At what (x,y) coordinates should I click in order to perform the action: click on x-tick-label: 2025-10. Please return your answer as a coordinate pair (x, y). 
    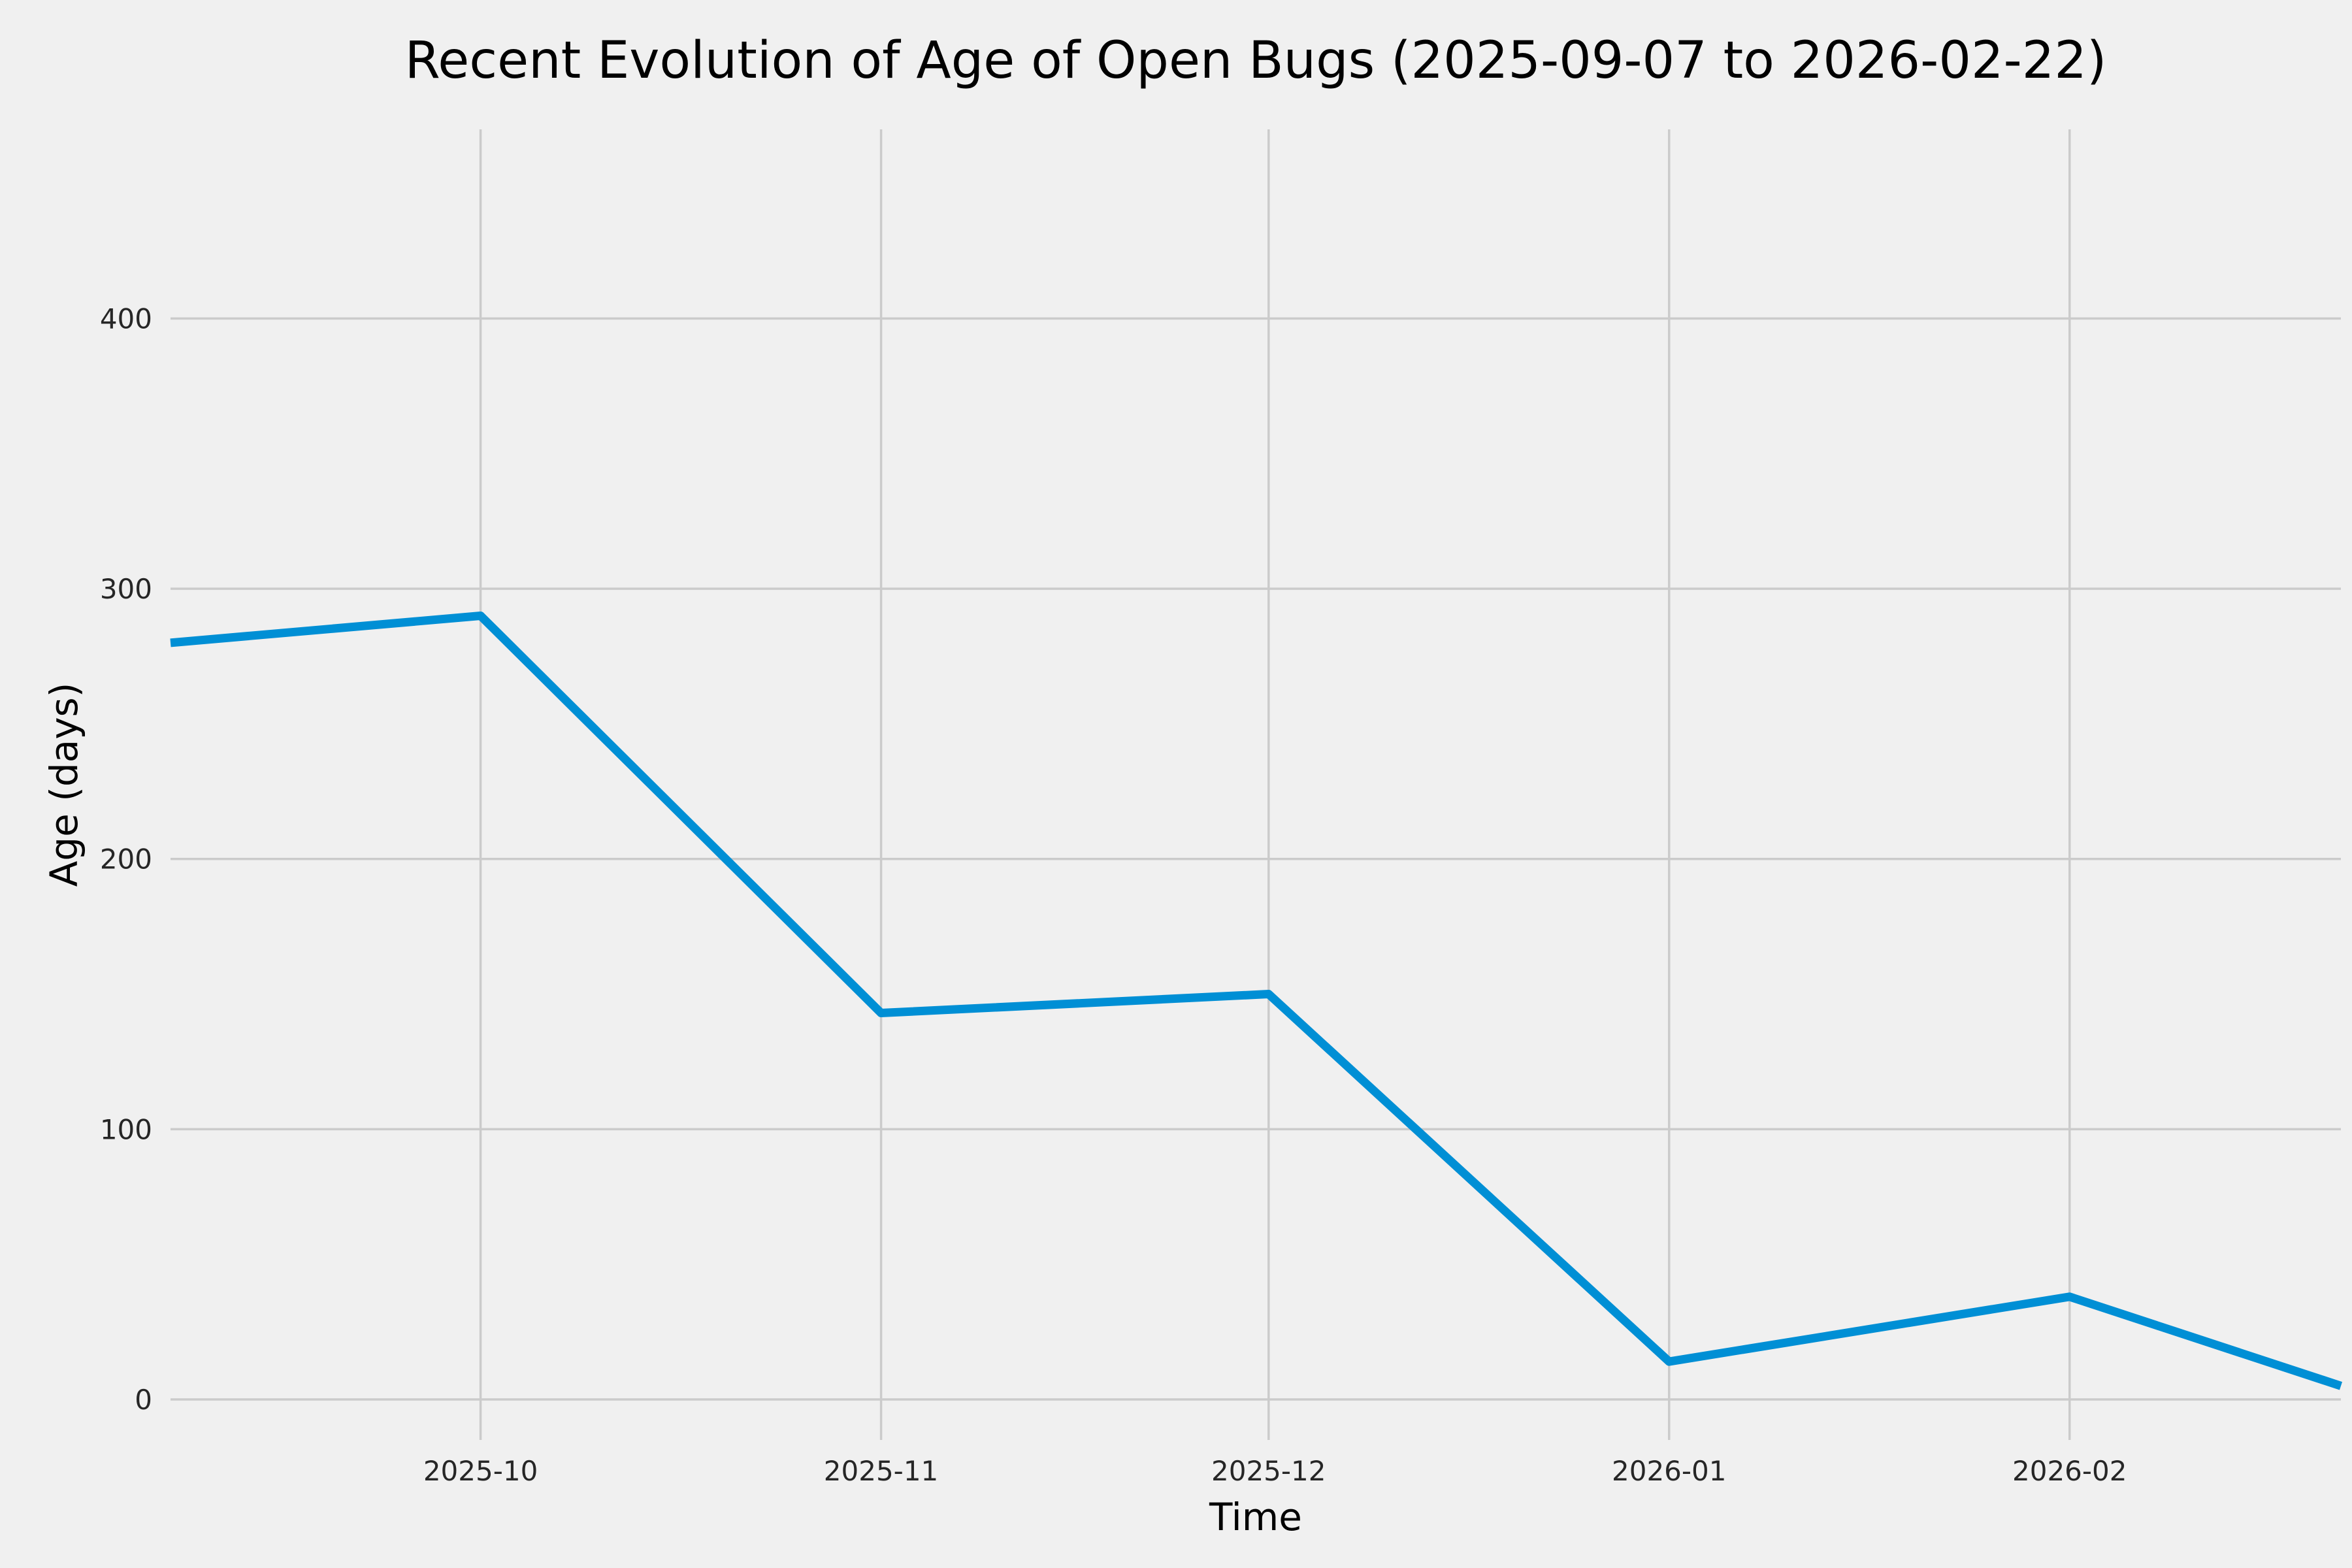
    Looking at the image, I should click on (480, 1471).